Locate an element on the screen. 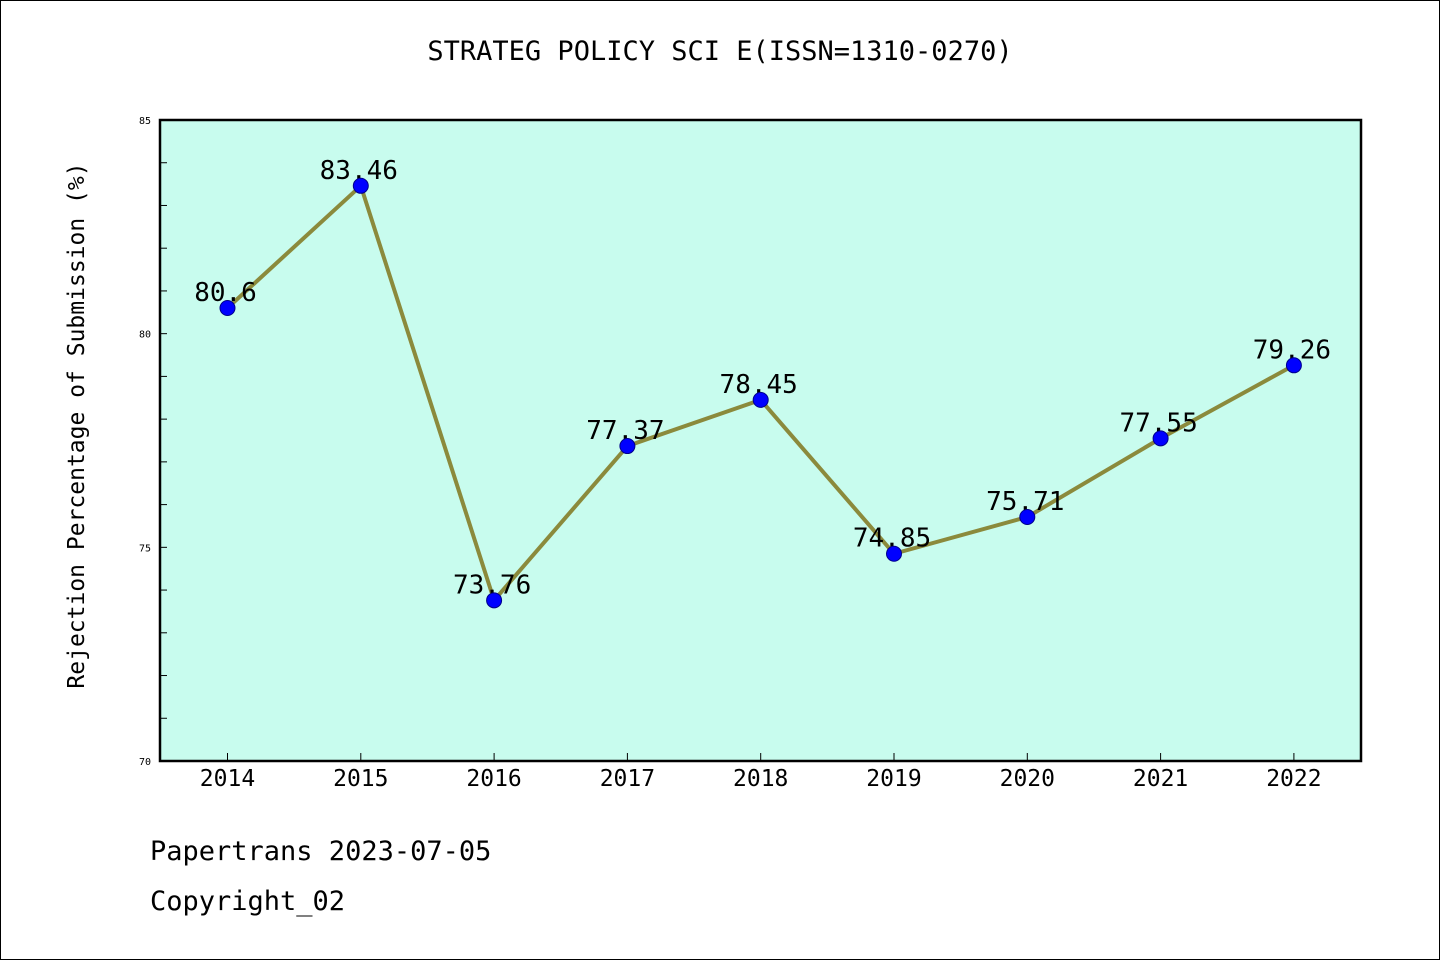 This screenshot has width=1440, height=960. footer-copyright: Copyright_02 is located at coordinates (248, 901).